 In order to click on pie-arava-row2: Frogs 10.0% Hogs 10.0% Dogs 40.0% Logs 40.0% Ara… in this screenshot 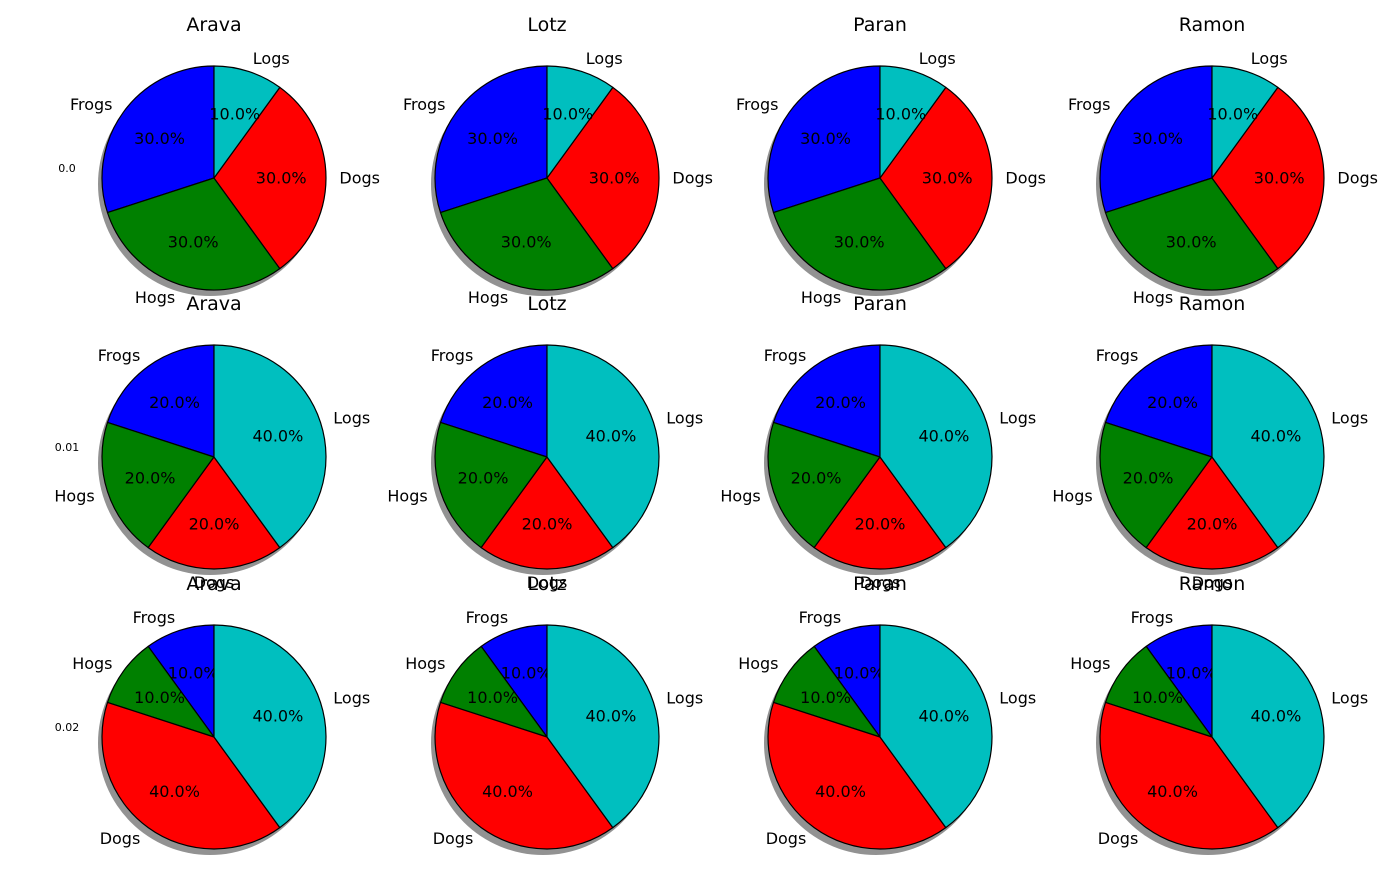, I will do `click(221, 714)`.